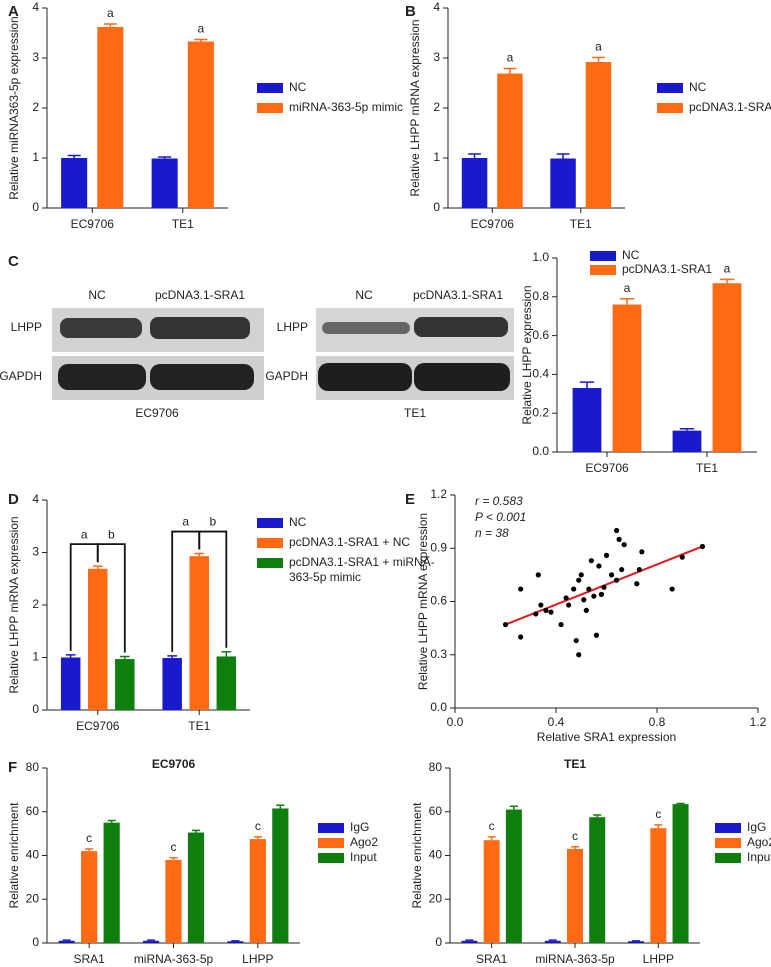  What do you see at coordinates (362, 569) in the screenshot?
I see `legend-label-box: pcDNA3.1-SRA1 + miRNA-363-5p mimic` at bounding box center [362, 569].